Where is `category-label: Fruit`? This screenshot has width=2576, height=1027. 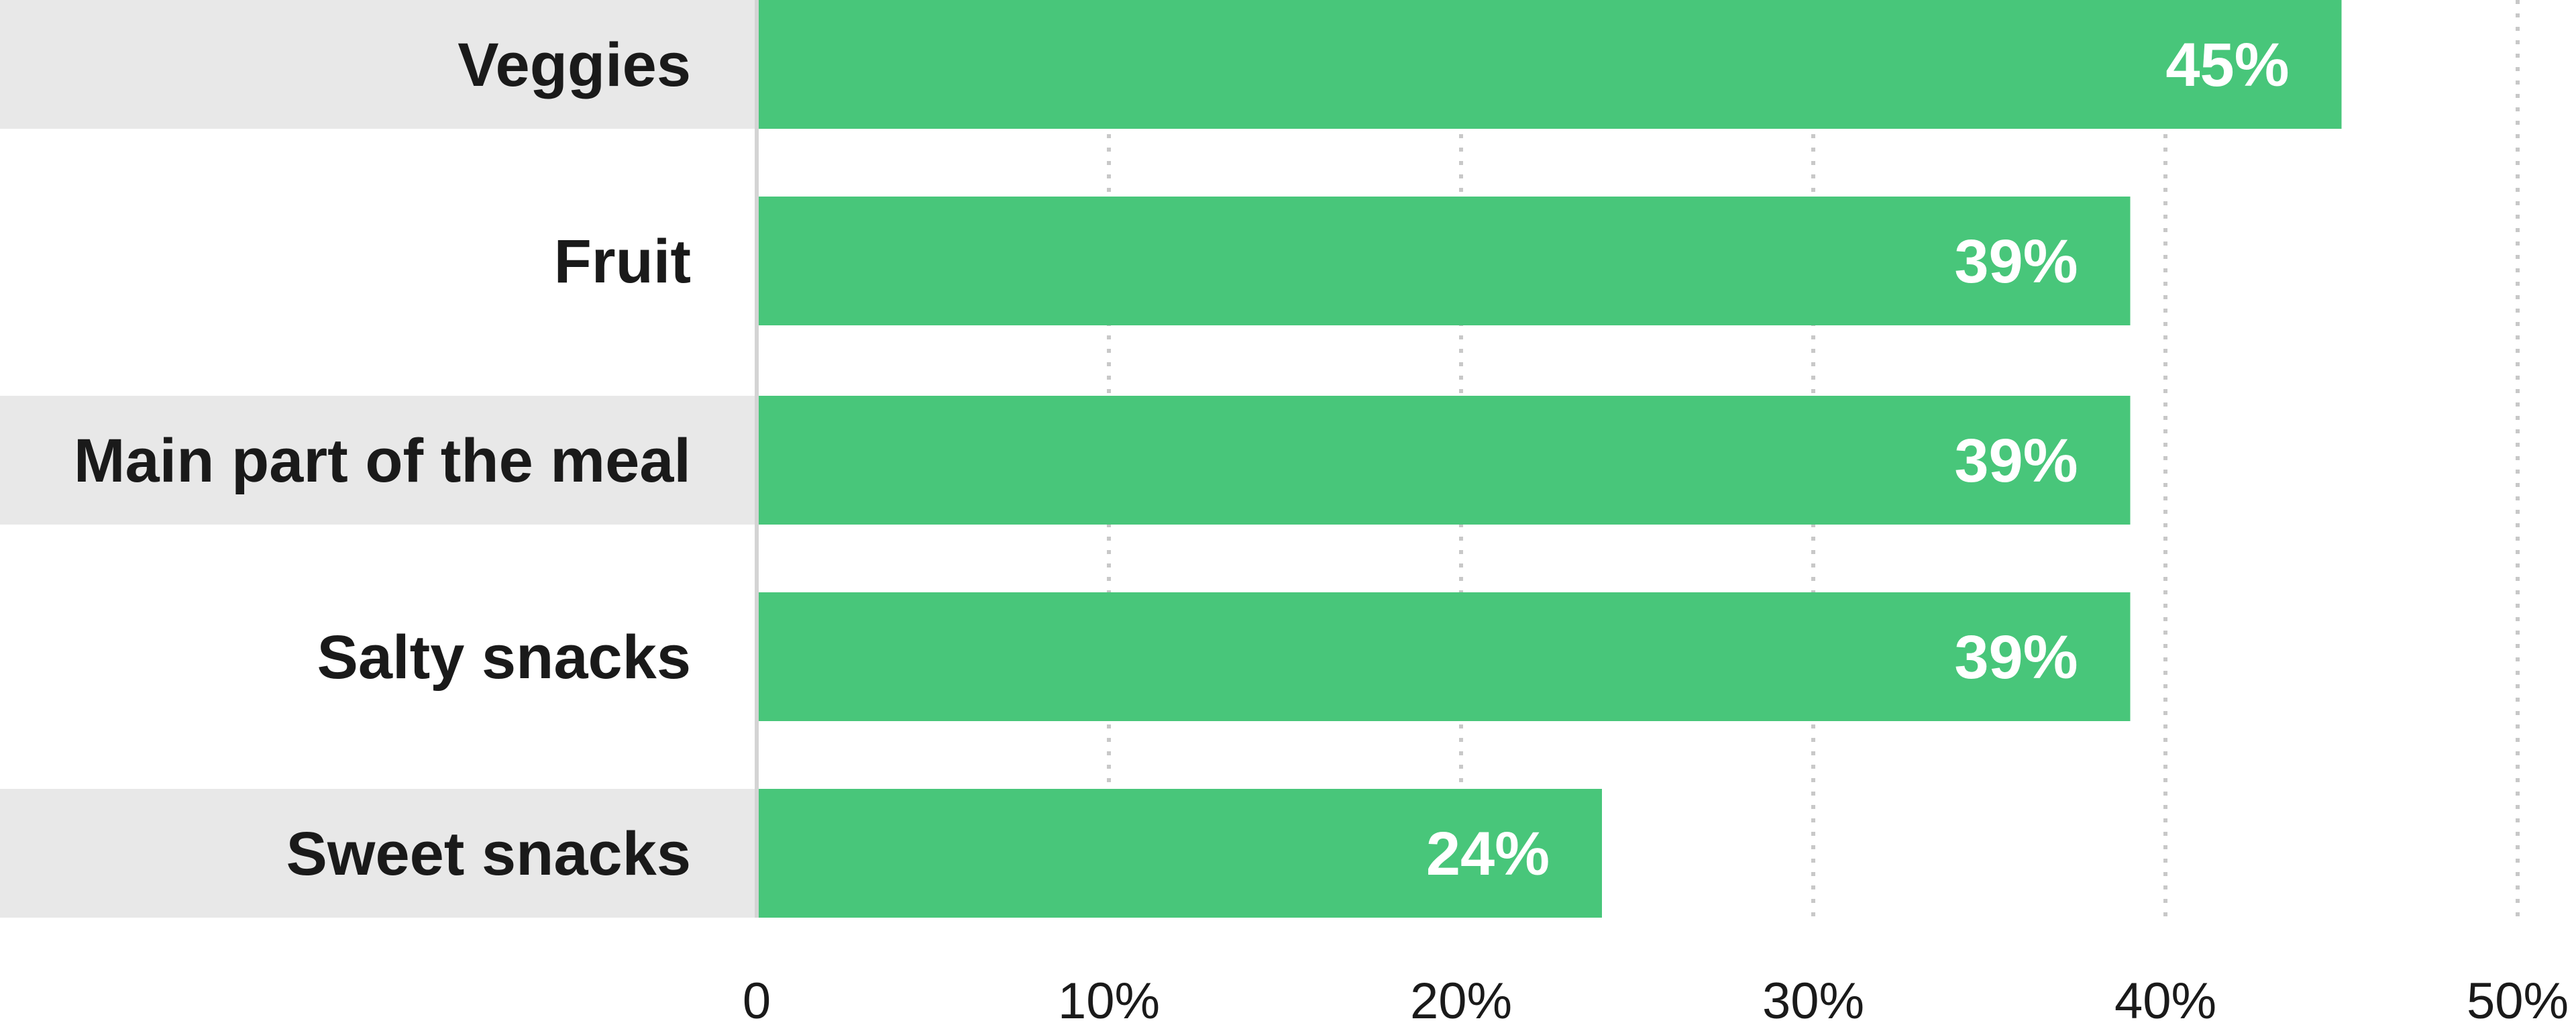 category-label: Fruit is located at coordinates (622, 261).